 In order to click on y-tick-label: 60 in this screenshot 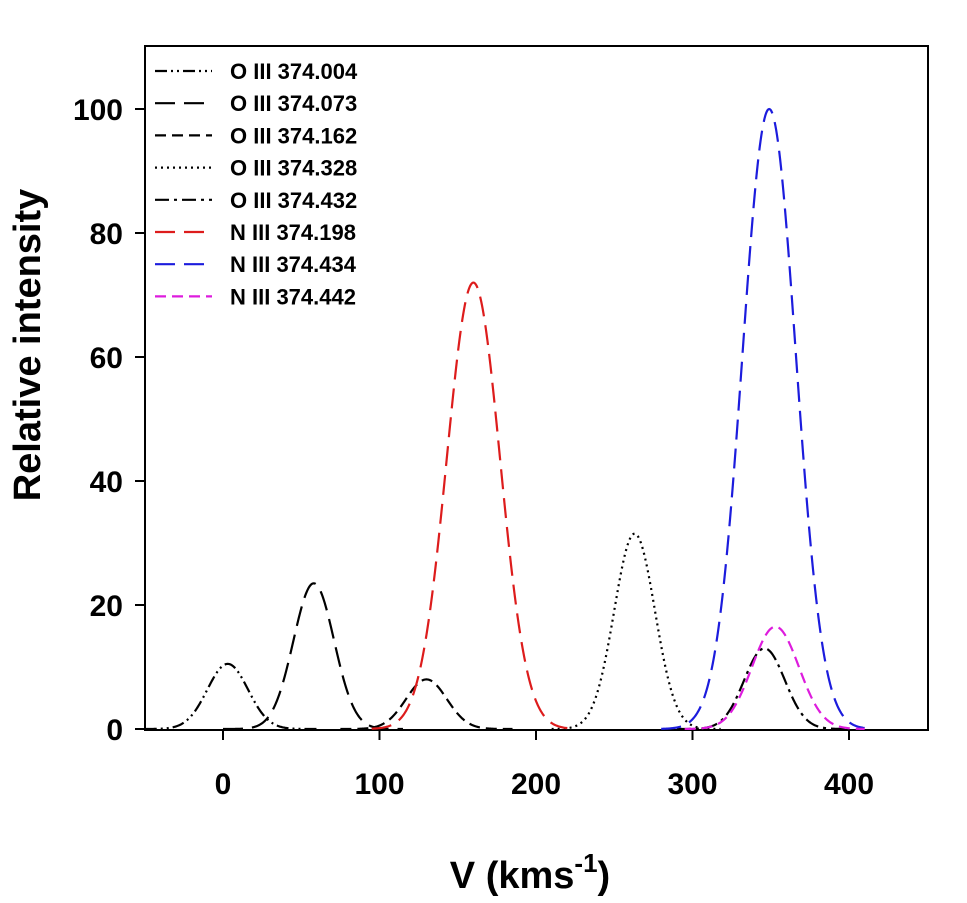, I will do `click(106, 358)`.